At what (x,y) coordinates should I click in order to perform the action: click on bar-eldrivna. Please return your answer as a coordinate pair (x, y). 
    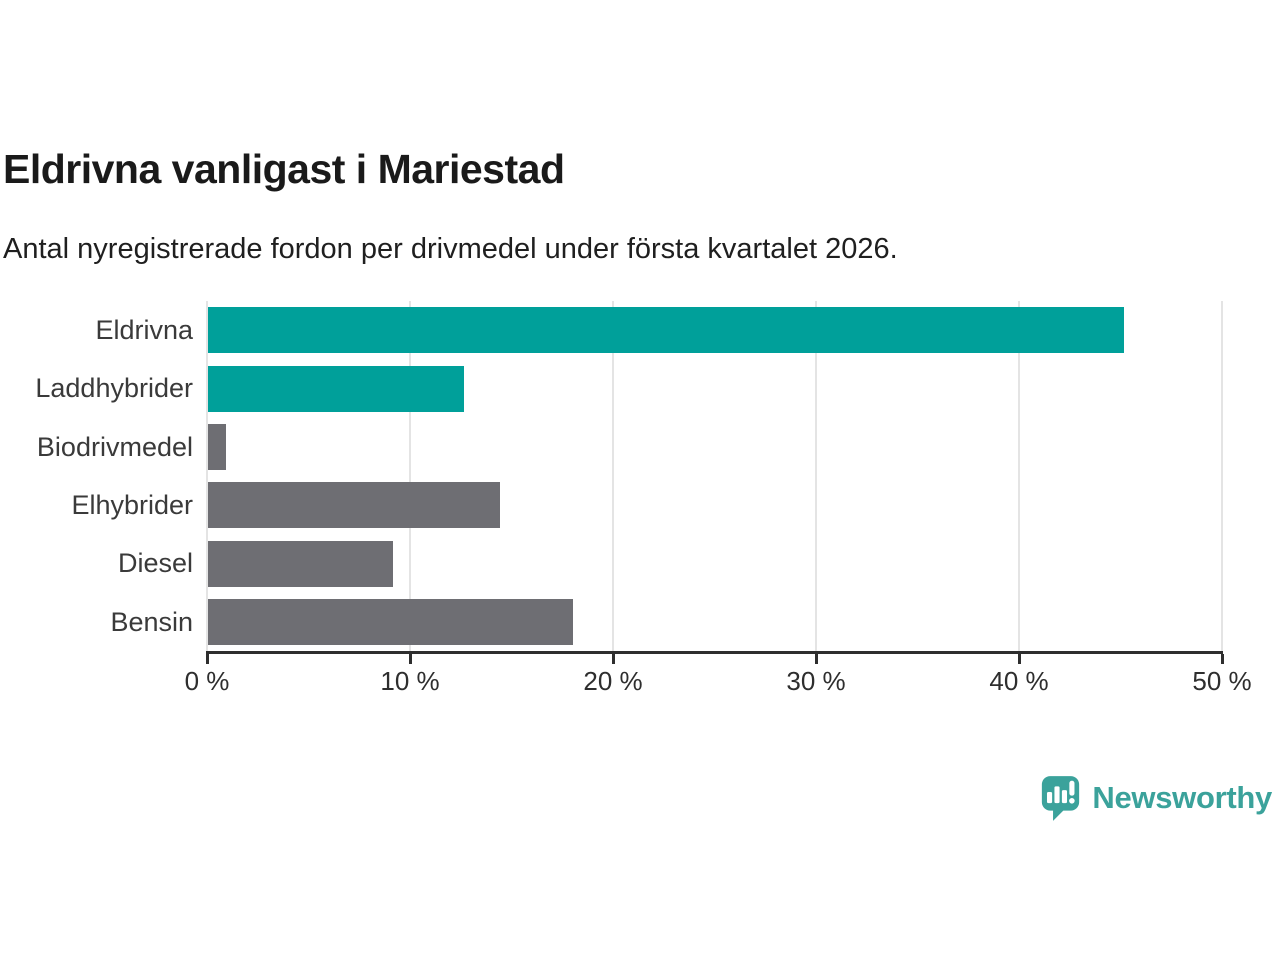
    Looking at the image, I should click on (666, 330).